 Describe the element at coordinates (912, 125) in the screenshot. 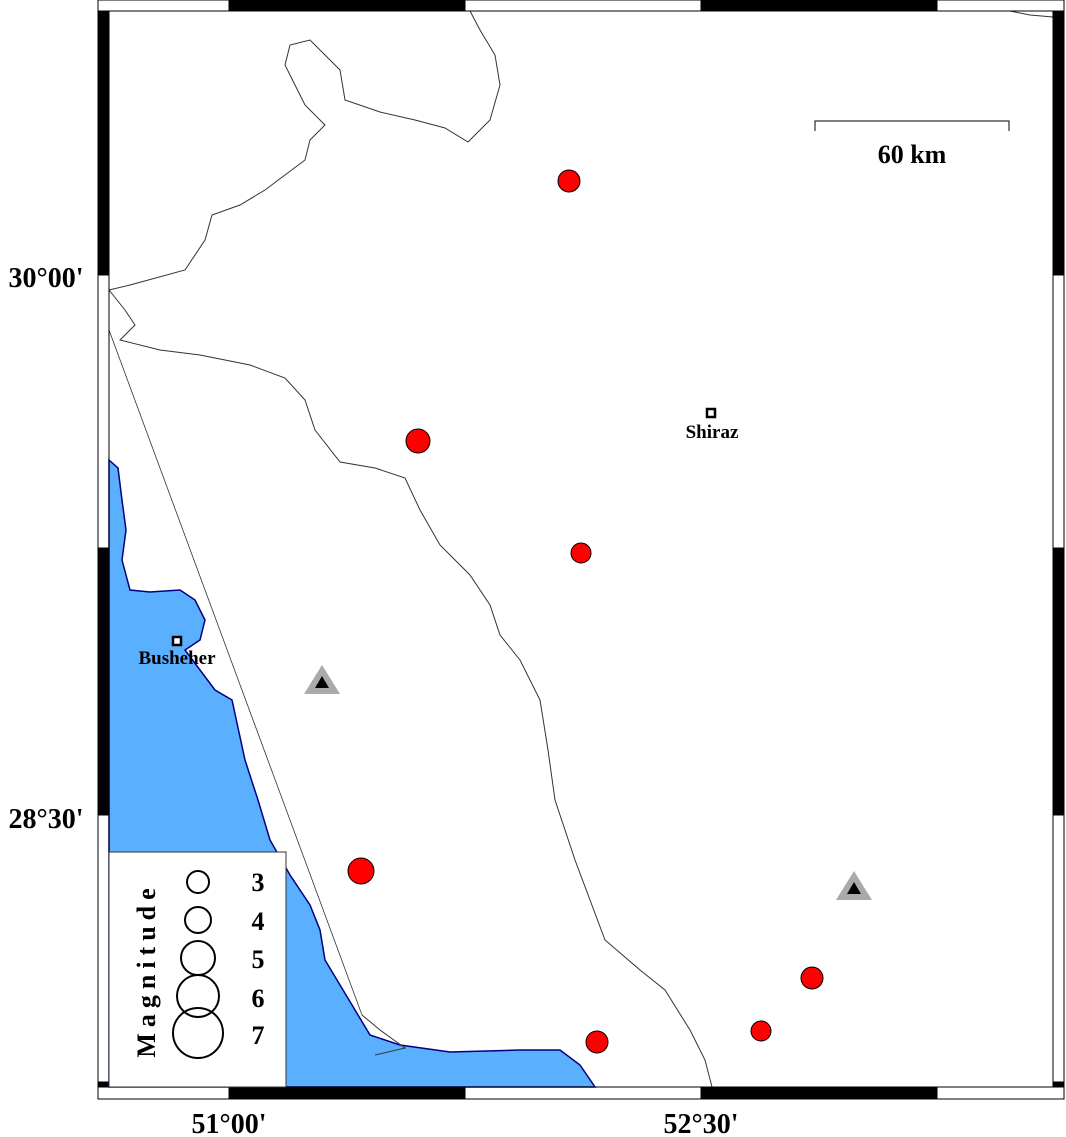

I see `scale-bar` at that location.